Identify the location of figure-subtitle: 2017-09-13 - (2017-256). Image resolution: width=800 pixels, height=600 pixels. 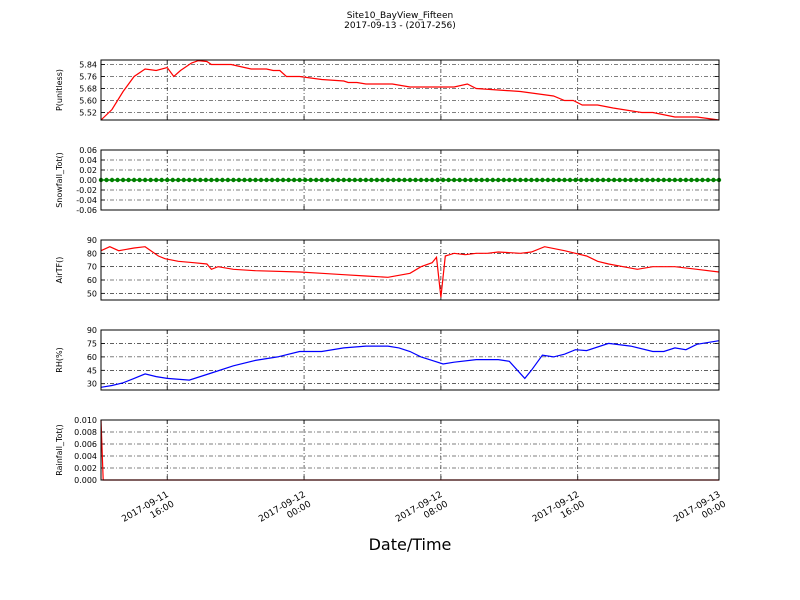
(400, 26).